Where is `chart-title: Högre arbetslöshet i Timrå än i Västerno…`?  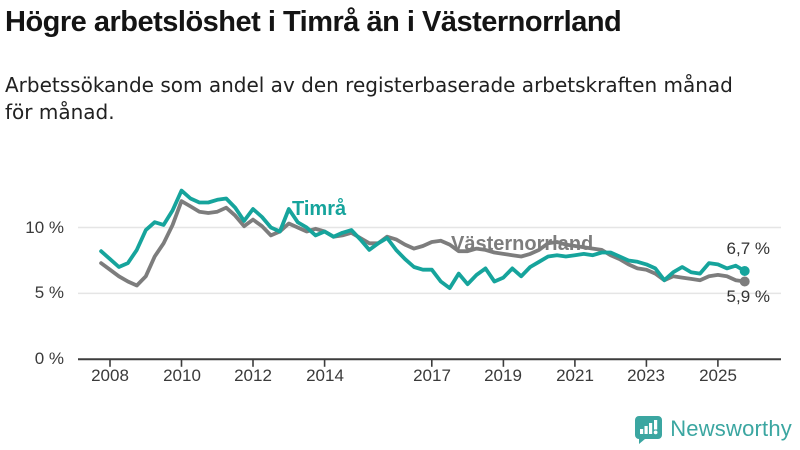 chart-title: Högre arbetslöshet i Timrå än i Västerno… is located at coordinates (313, 22).